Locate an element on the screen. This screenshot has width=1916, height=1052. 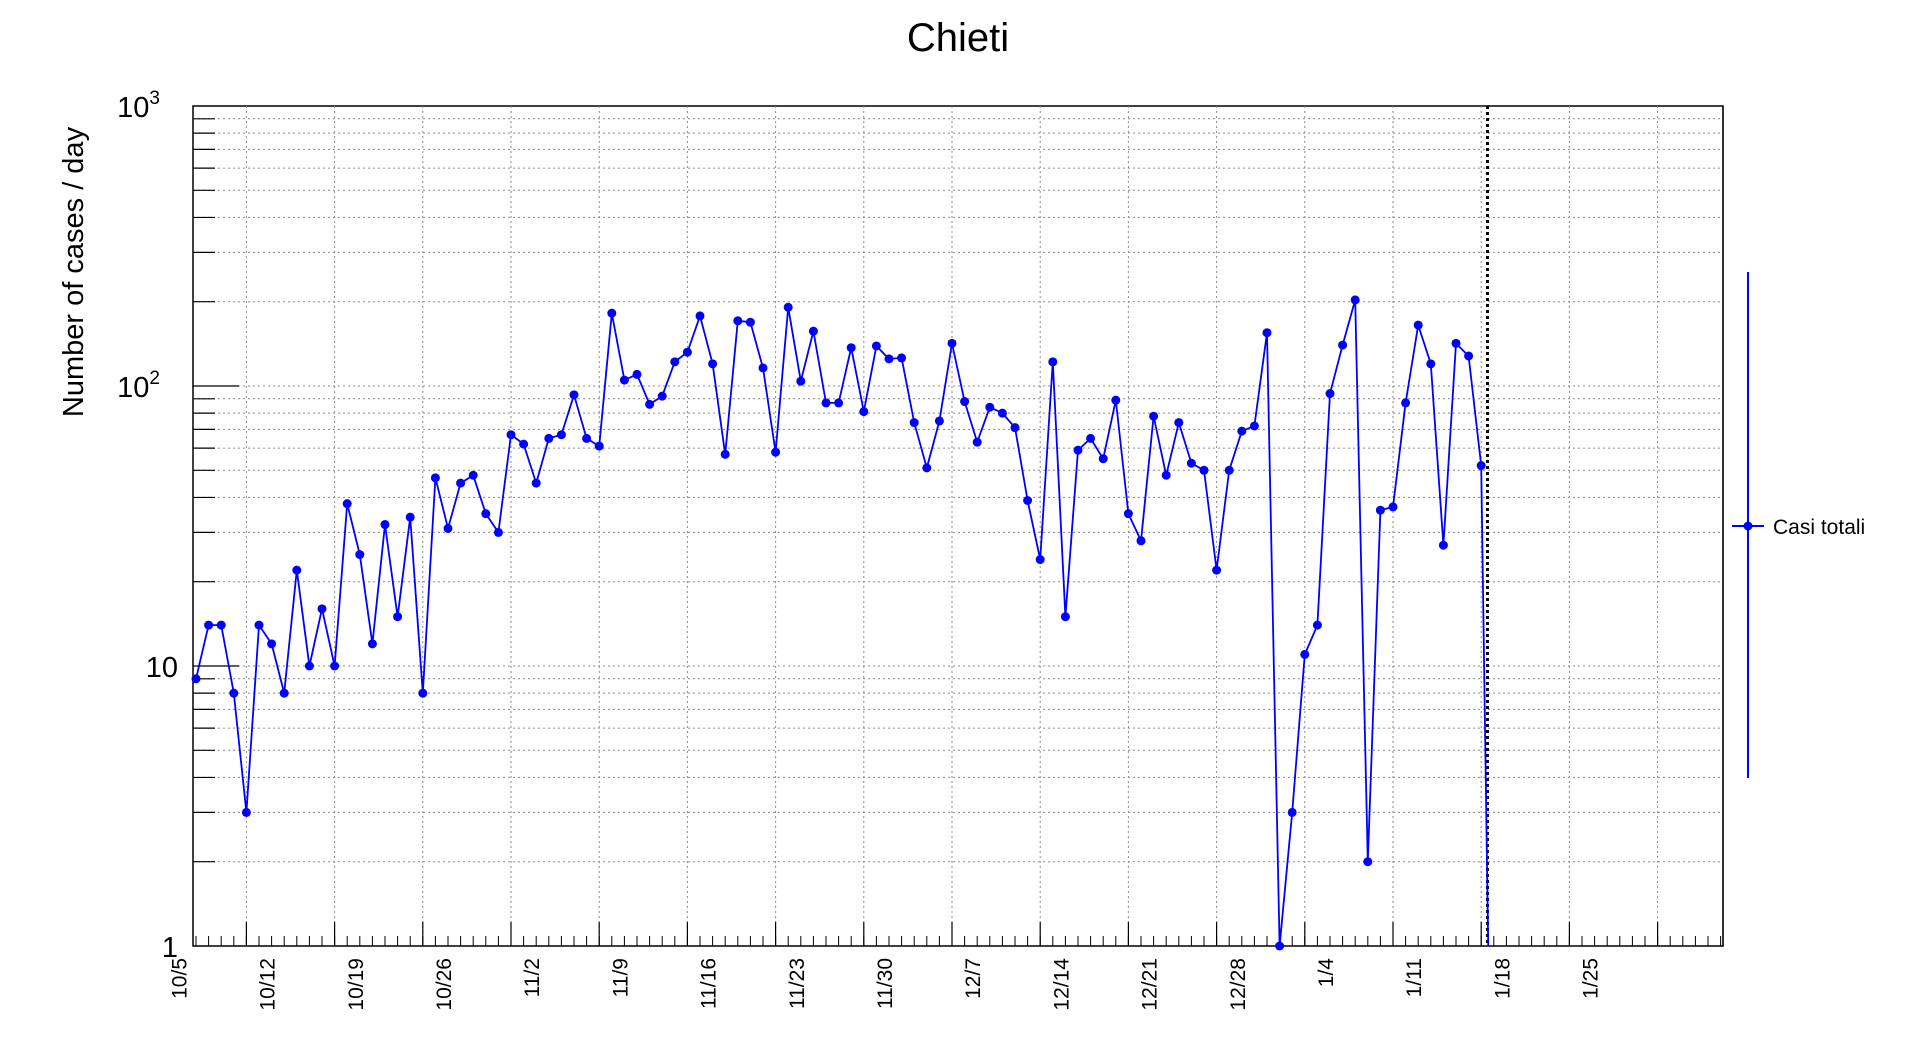
data-point: 32 is located at coordinates (385, 525).